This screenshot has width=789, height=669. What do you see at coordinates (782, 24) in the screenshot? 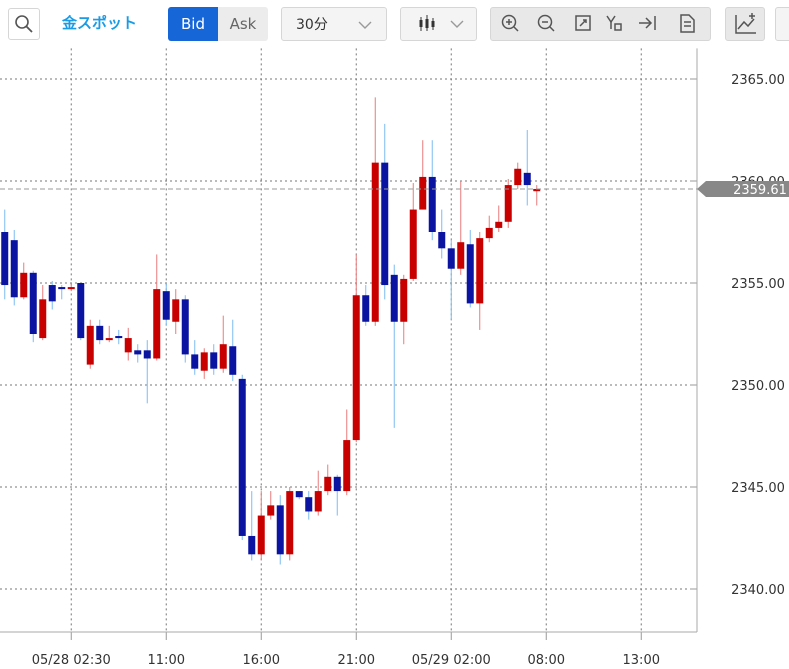
I see `more-button` at bounding box center [782, 24].